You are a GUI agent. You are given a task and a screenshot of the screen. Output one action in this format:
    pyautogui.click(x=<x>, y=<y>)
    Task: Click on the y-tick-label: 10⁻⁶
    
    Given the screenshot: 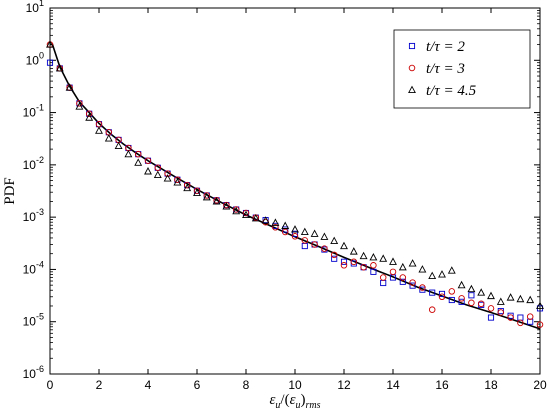 What is the action you would take?
    pyautogui.click(x=33, y=372)
    